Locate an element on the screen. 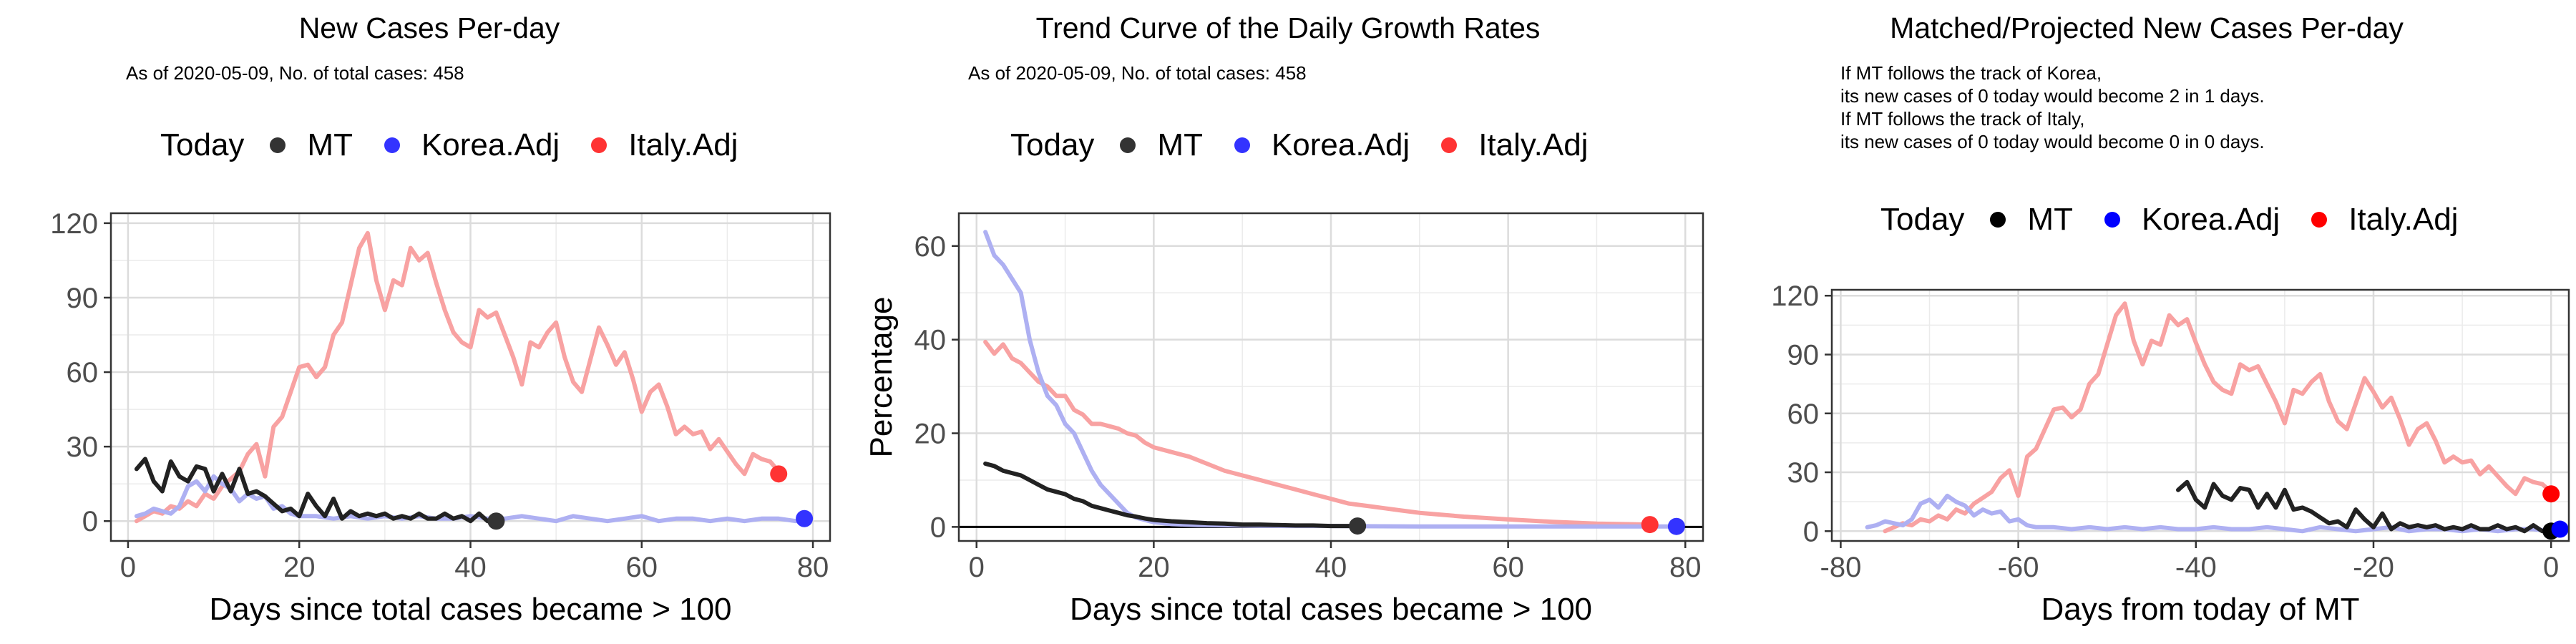 The image size is (2576, 644). chart-title: Trend Curve of the Daily Growth Rates is located at coordinates (1288, 27).